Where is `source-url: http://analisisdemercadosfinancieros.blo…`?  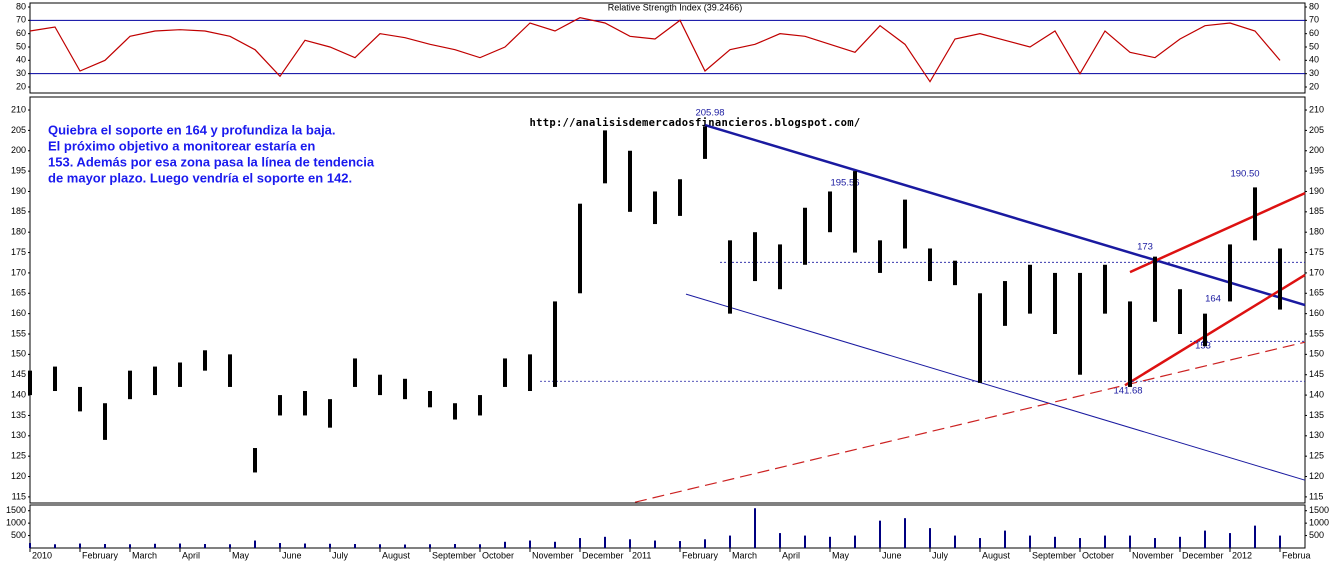 source-url: http://analisisdemercadosfinancieros.blo… is located at coordinates (694, 123).